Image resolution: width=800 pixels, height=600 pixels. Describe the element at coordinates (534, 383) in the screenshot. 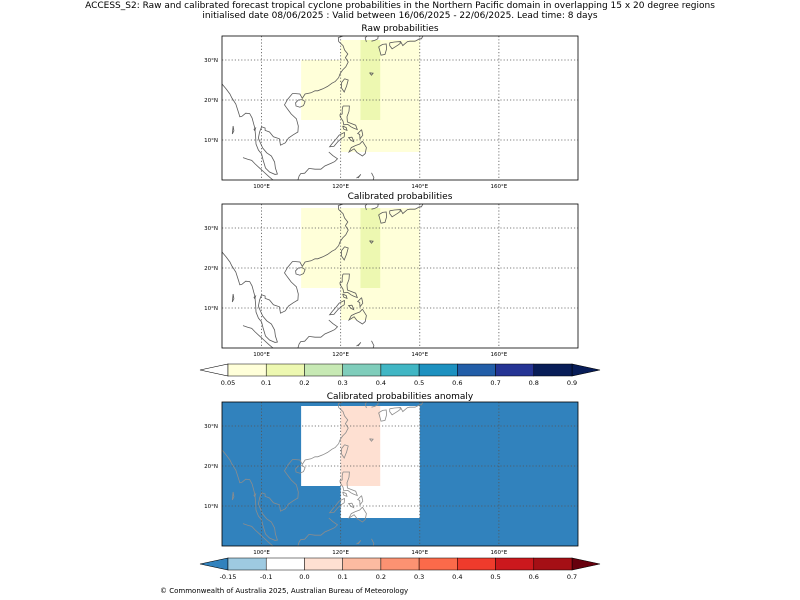

I see `probability-colorbar-tick-label: 0.8` at that location.